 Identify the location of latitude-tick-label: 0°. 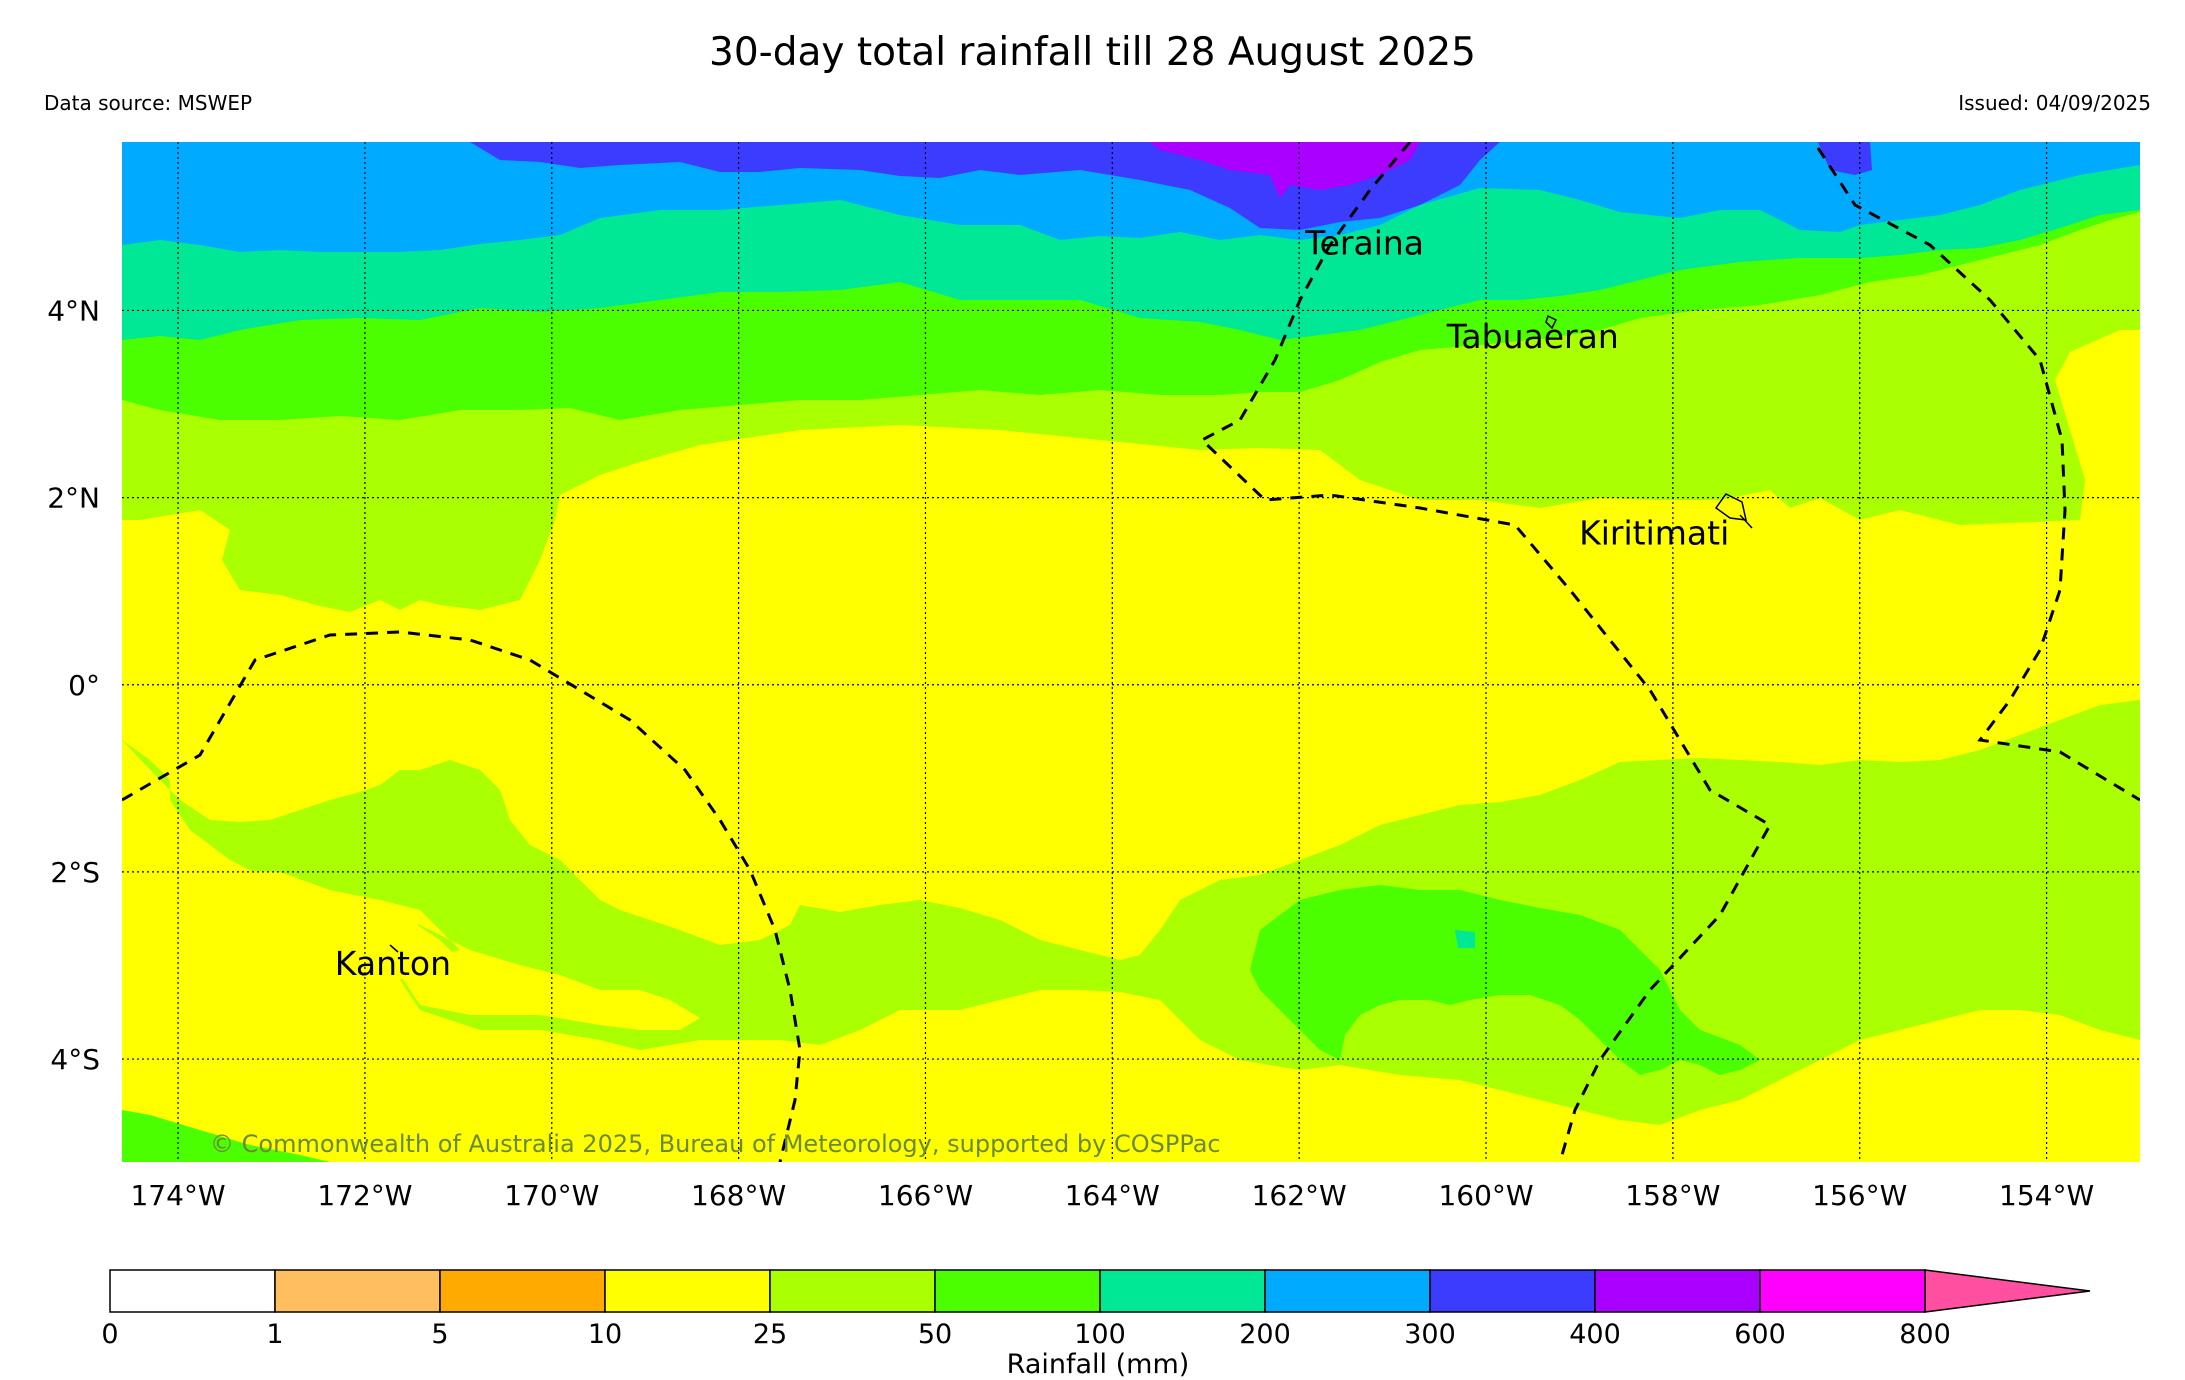
(84, 685).